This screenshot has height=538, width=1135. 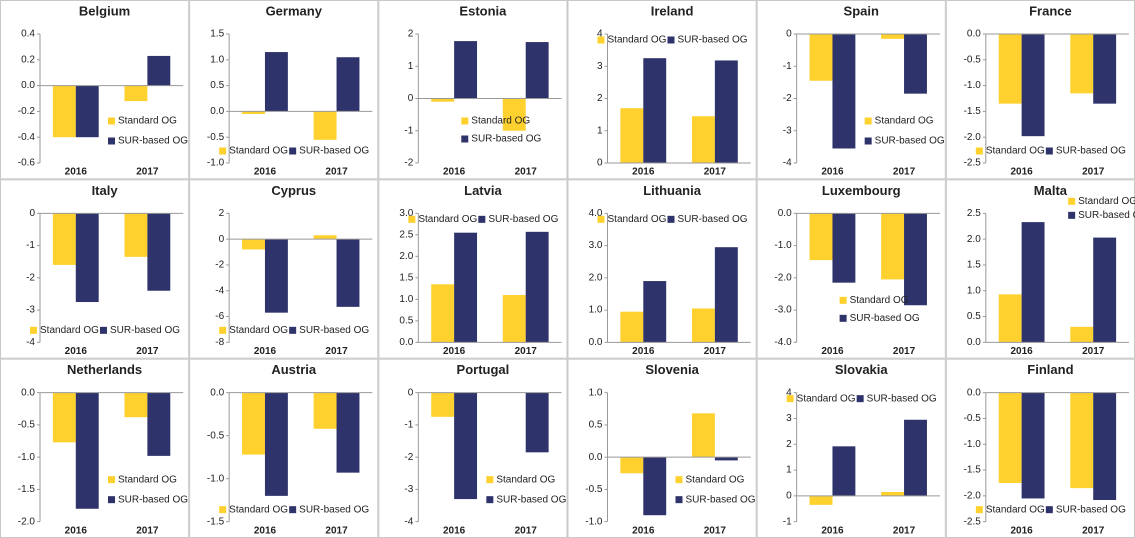 What do you see at coordinates (104, 10) in the screenshot?
I see `chart-title: Belgium` at bounding box center [104, 10].